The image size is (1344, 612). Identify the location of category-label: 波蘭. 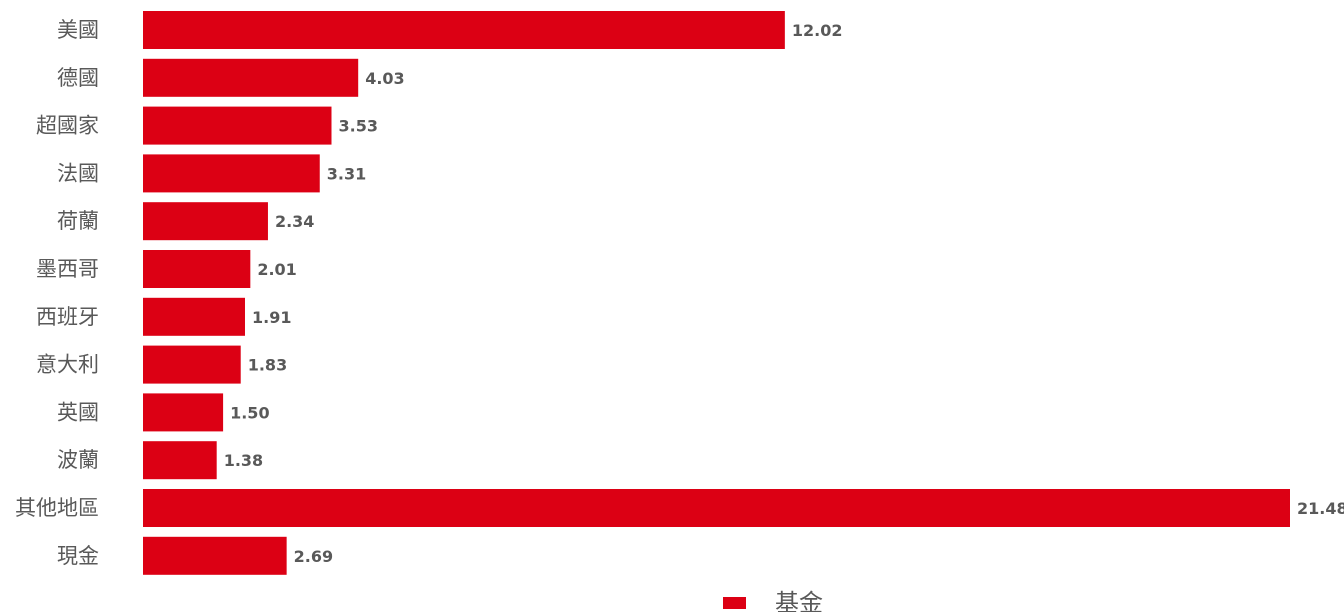
(78, 460).